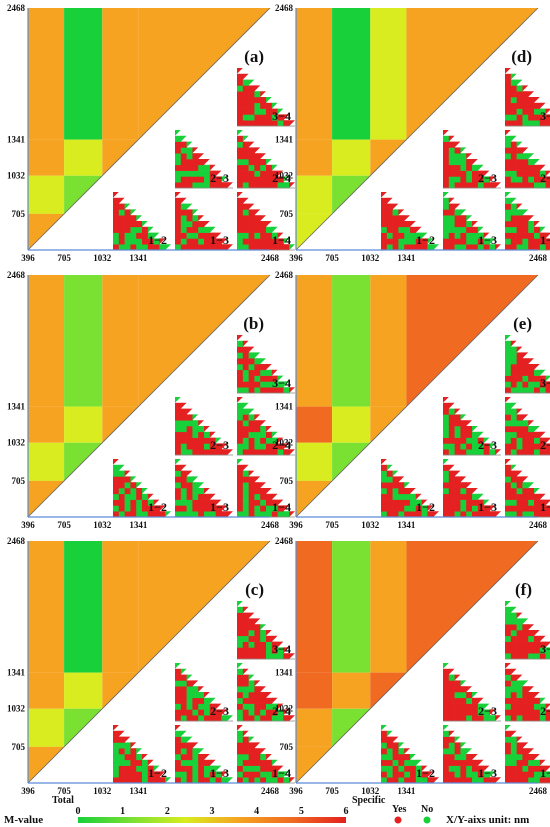 The image size is (550, 827). What do you see at coordinates (281, 507) in the screenshot?
I see `pair-label: 1−4` at bounding box center [281, 507].